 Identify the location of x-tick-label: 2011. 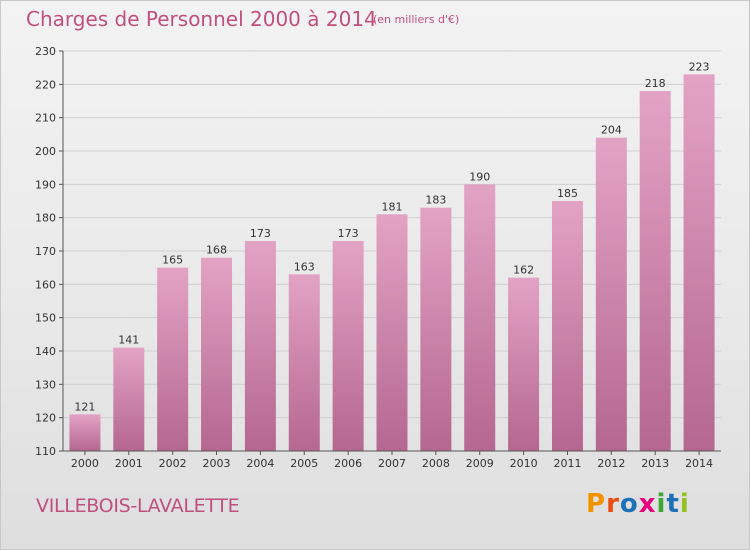
(567, 463).